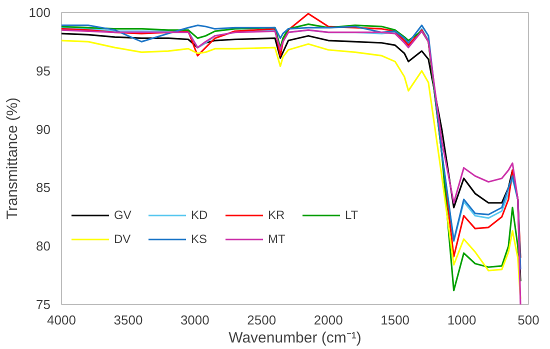  Describe the element at coordinates (123, 215) in the screenshot. I see `legend-label: GV` at that location.